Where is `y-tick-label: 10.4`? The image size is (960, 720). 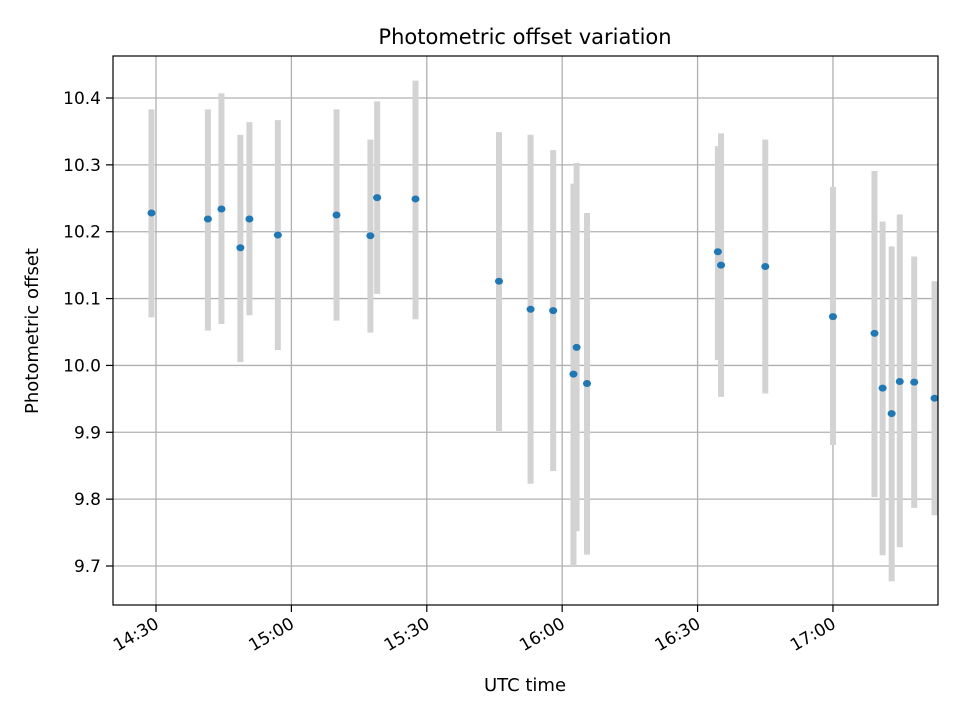
y-tick-label: 10.4 is located at coordinates (82, 99).